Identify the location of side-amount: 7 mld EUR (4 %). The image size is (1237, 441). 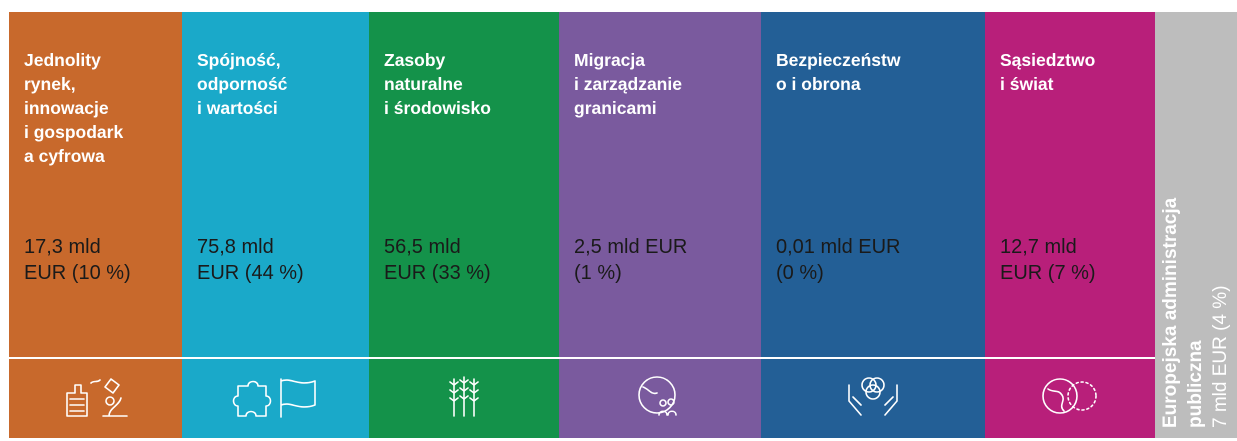
(1220, 356).